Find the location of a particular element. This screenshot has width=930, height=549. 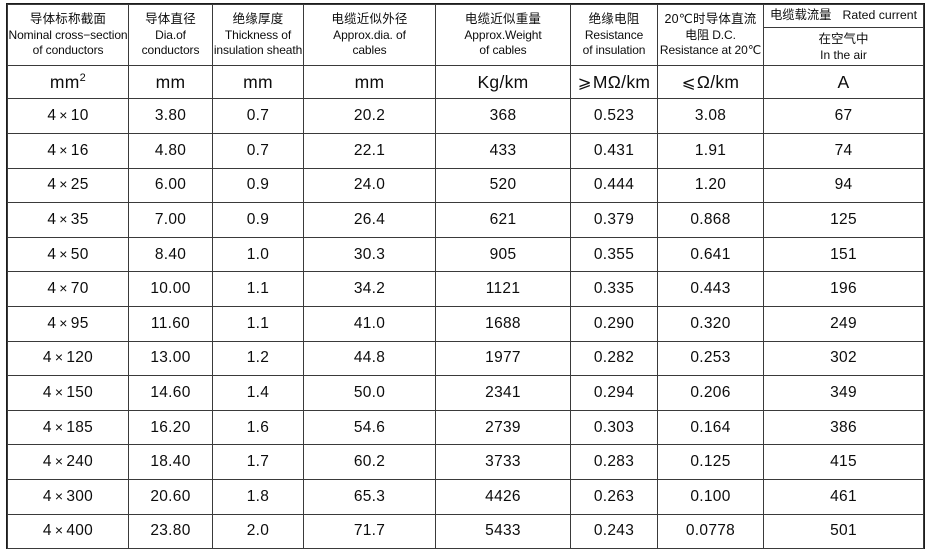

header-insulation-thickness: 绝缘厚度 Thickness of insulation sheath is located at coordinates (258, 35).